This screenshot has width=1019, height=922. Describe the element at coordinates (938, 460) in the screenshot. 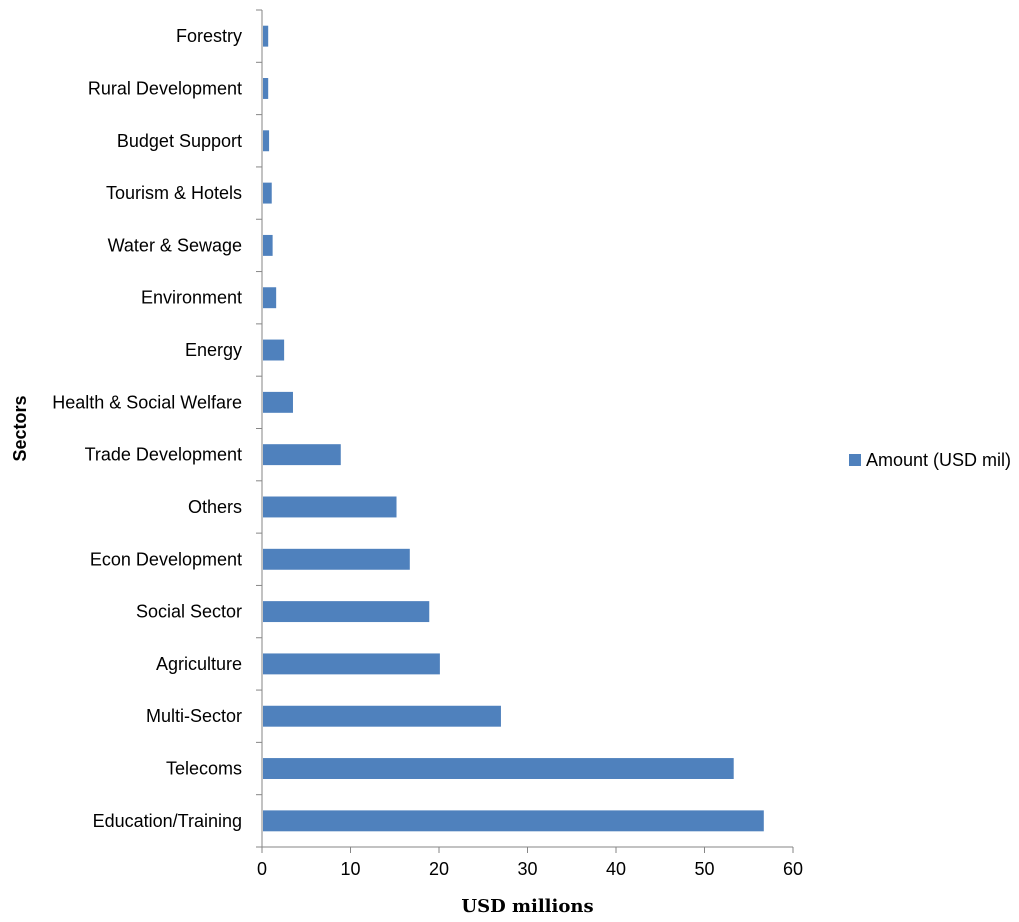

I see `legend-label: Amount (USD mil)` at that location.